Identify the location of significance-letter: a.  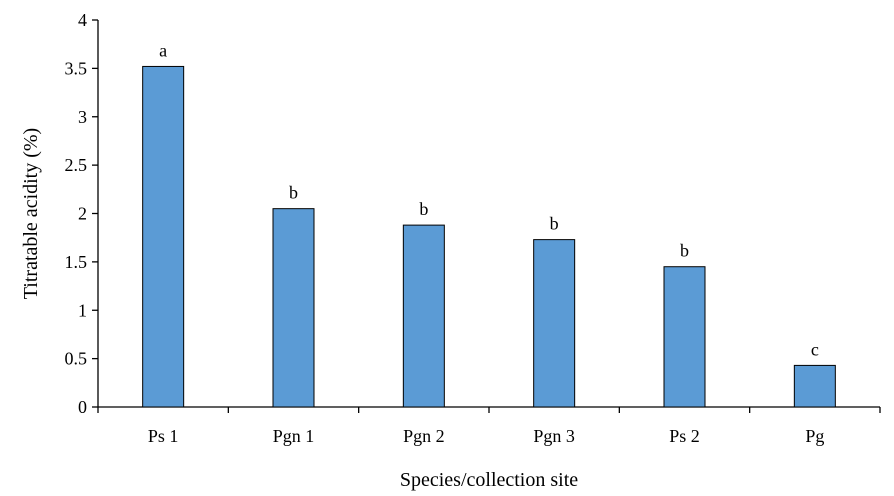
(163, 50).